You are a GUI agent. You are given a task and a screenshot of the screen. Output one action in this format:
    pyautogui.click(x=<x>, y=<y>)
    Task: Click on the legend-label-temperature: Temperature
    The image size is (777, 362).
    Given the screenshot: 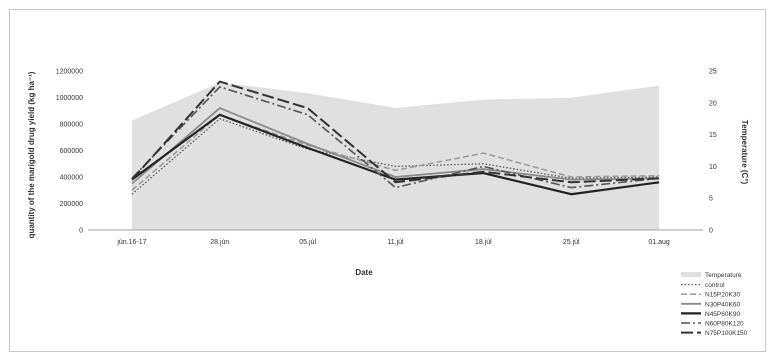 What is the action you would take?
    pyautogui.click(x=723, y=275)
    